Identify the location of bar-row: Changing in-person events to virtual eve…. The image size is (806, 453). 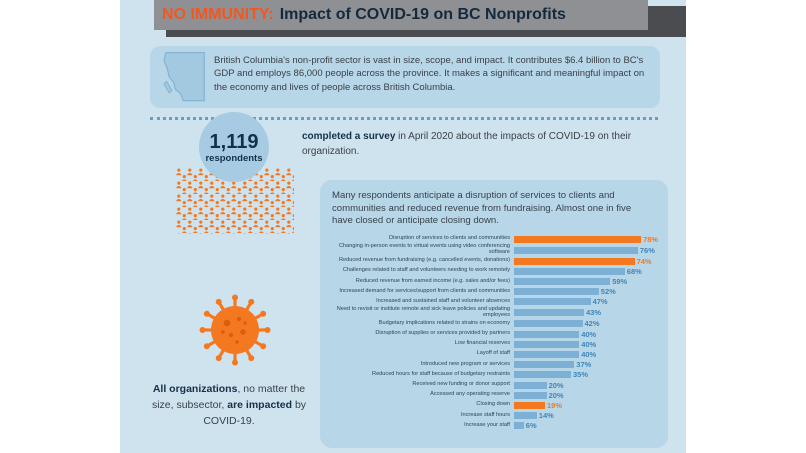
(495, 249).